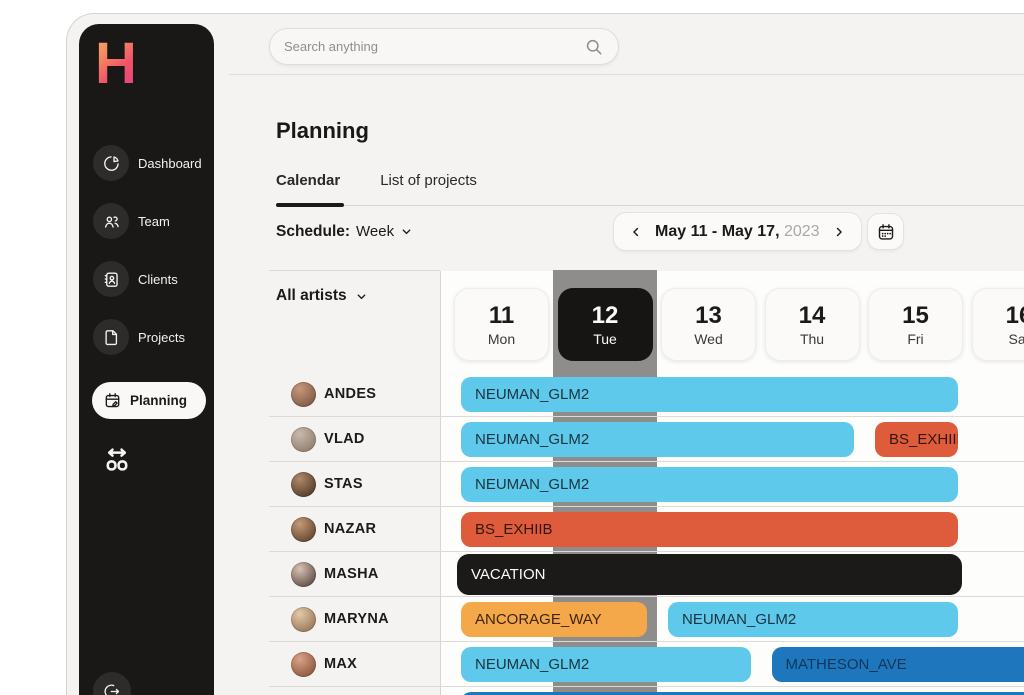  I want to click on day-card-fri: 15 Fri, so click(915, 324).